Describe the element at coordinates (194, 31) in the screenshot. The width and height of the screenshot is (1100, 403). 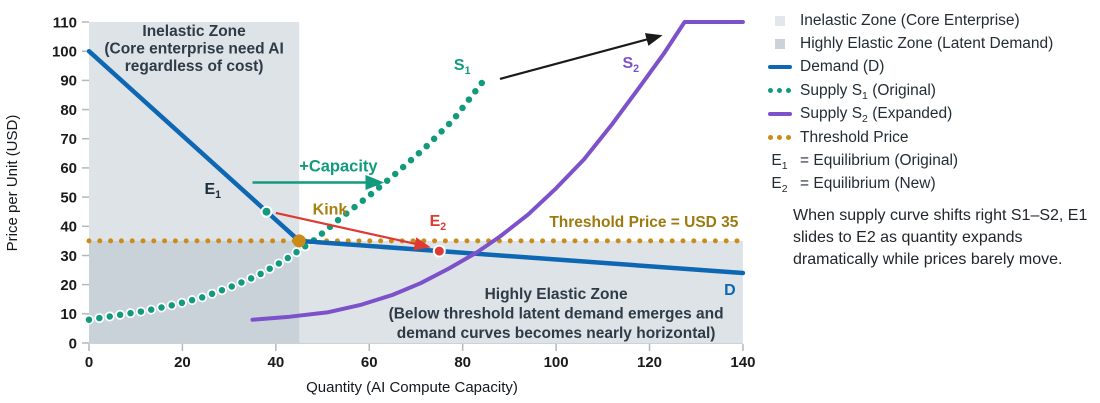
I see `inelastic-zone-title: Inelastic Zone` at that location.